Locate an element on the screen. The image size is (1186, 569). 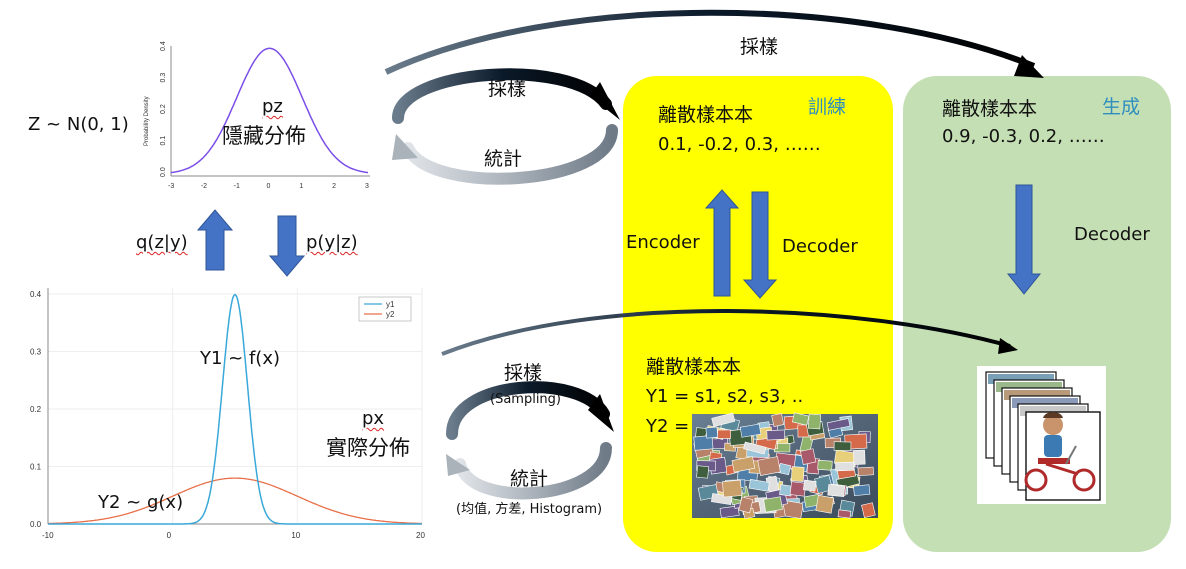
real-name: px is located at coordinates (373, 418).